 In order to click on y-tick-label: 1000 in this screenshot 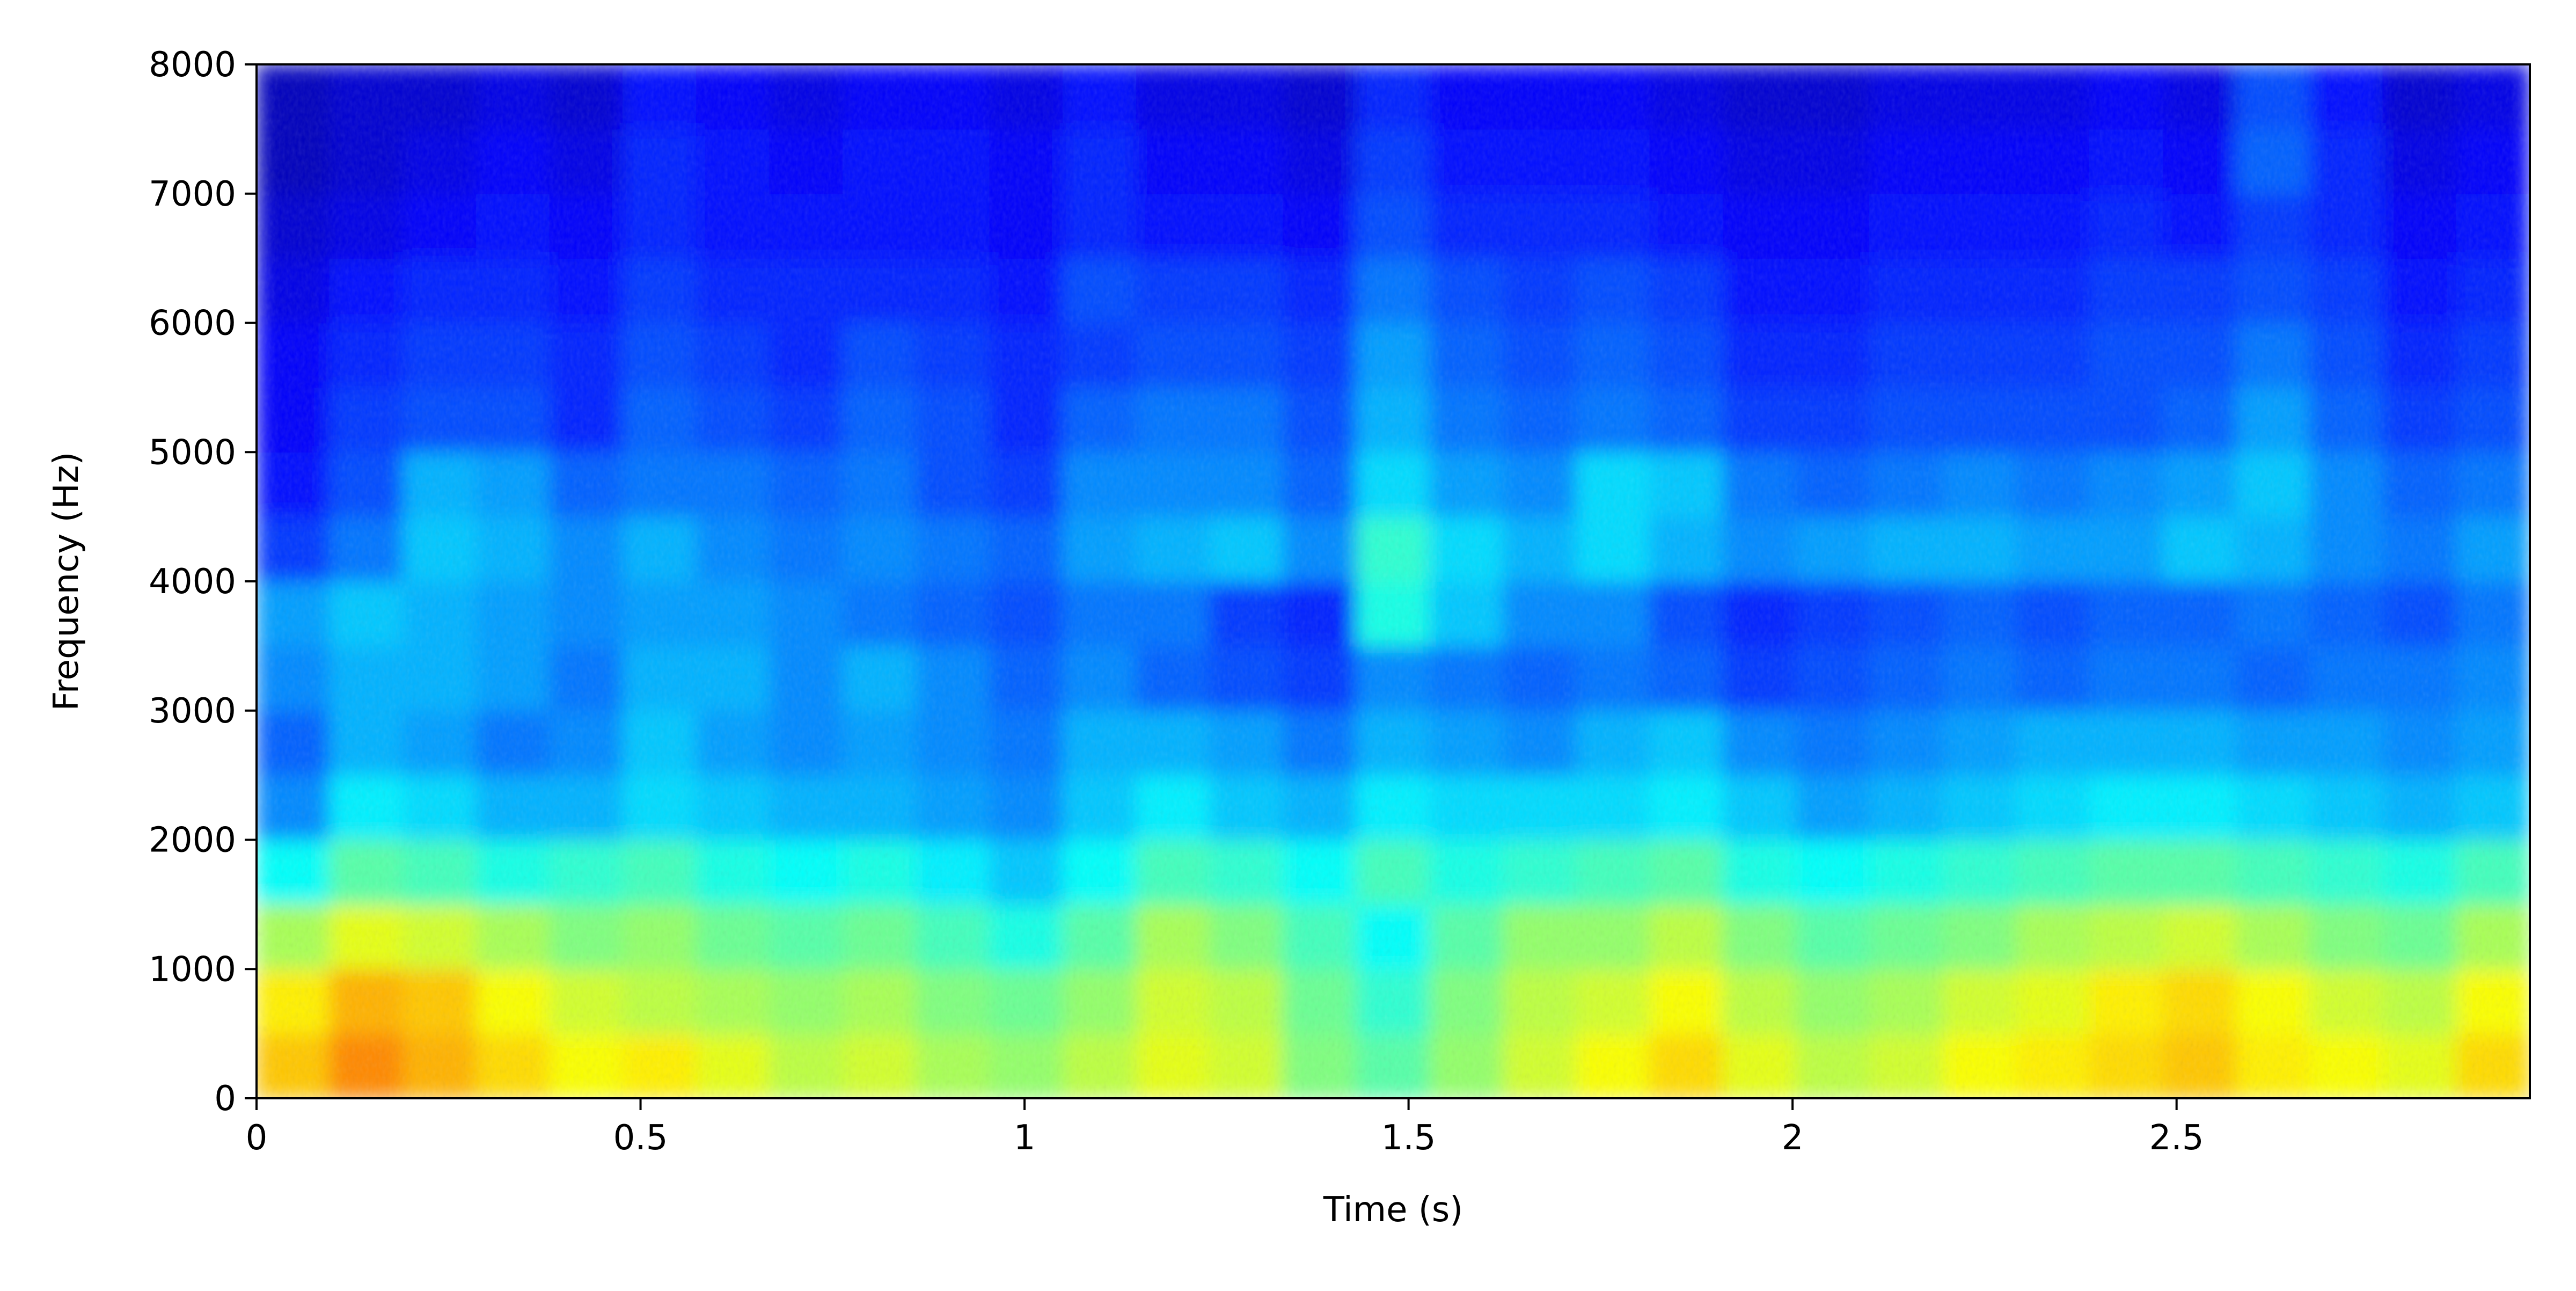, I will do `click(192, 969)`.